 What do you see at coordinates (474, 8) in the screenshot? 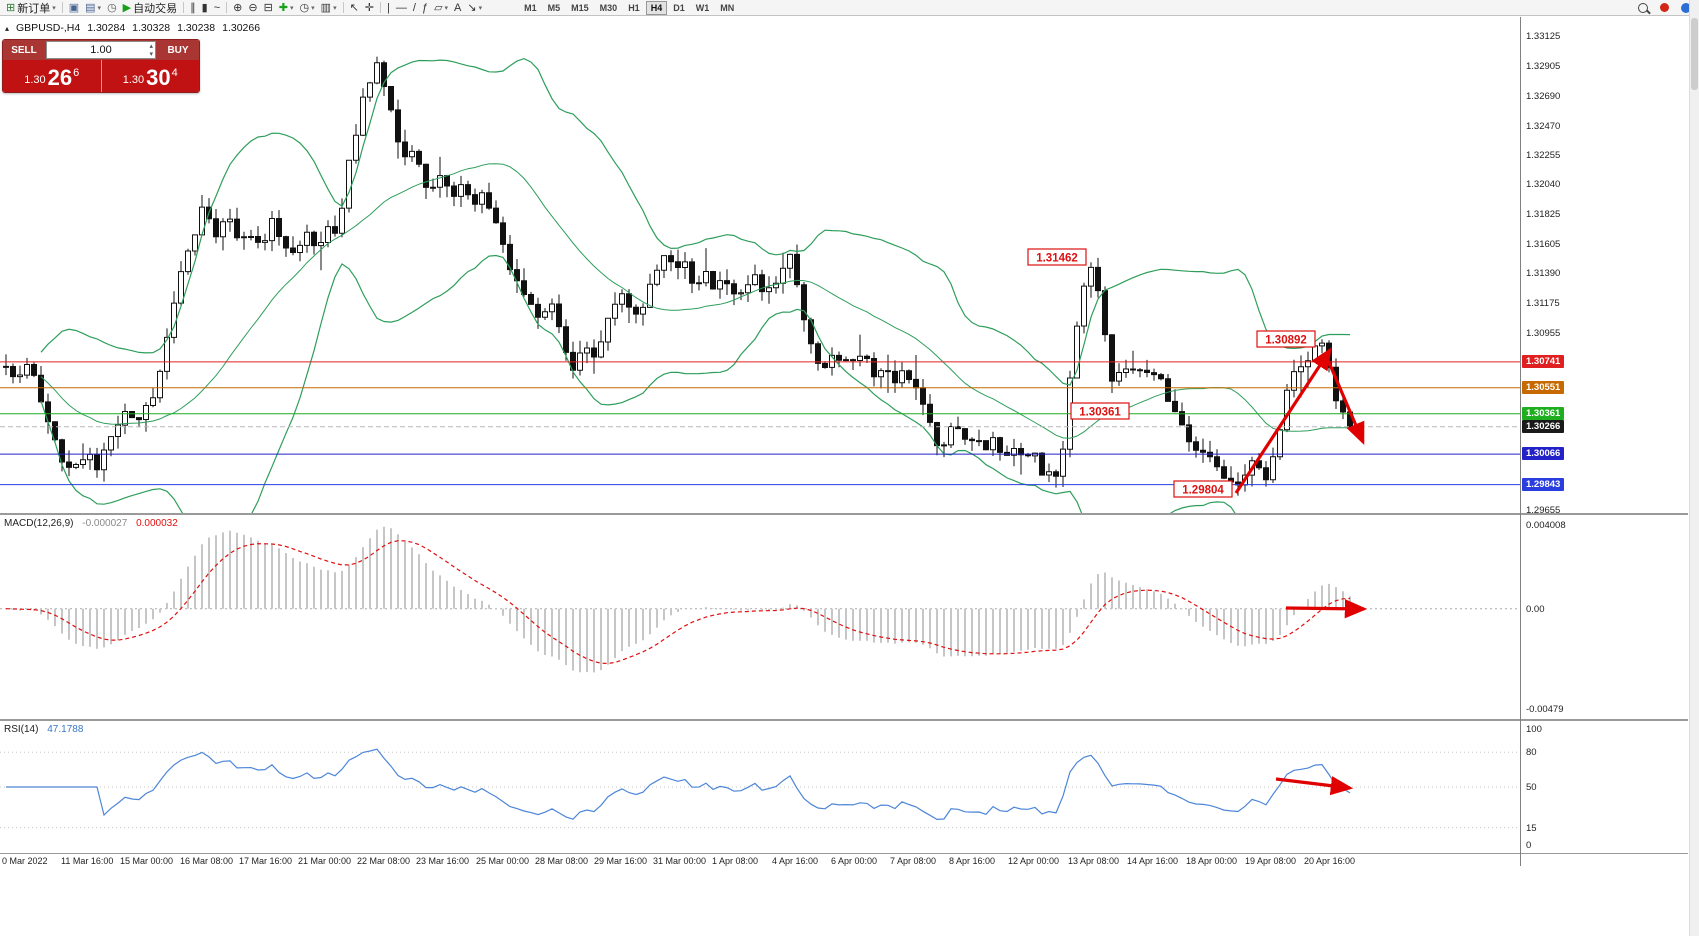
I see `arrow-objects-button: ↘ ▾` at bounding box center [474, 8].